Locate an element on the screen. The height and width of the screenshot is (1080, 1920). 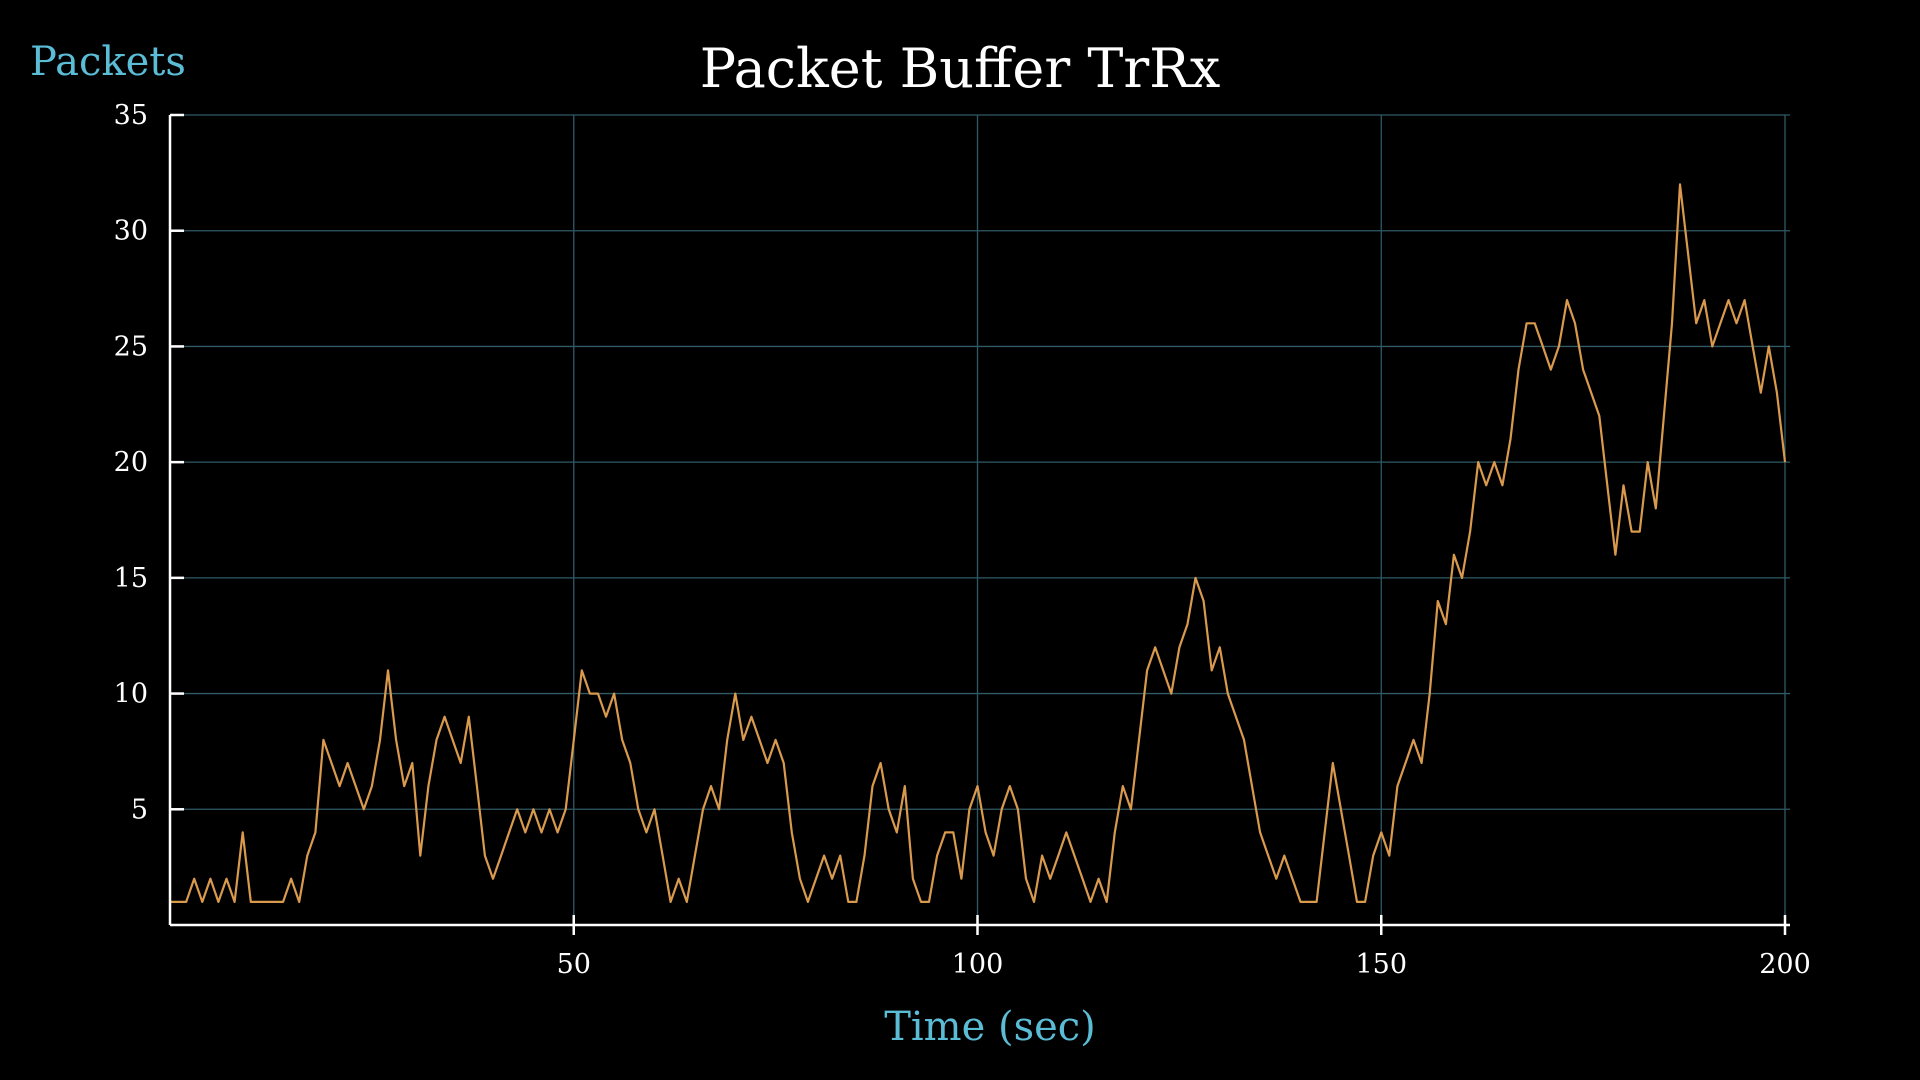
chart-title: Packet Buffer TrRx is located at coordinates (960, 68).